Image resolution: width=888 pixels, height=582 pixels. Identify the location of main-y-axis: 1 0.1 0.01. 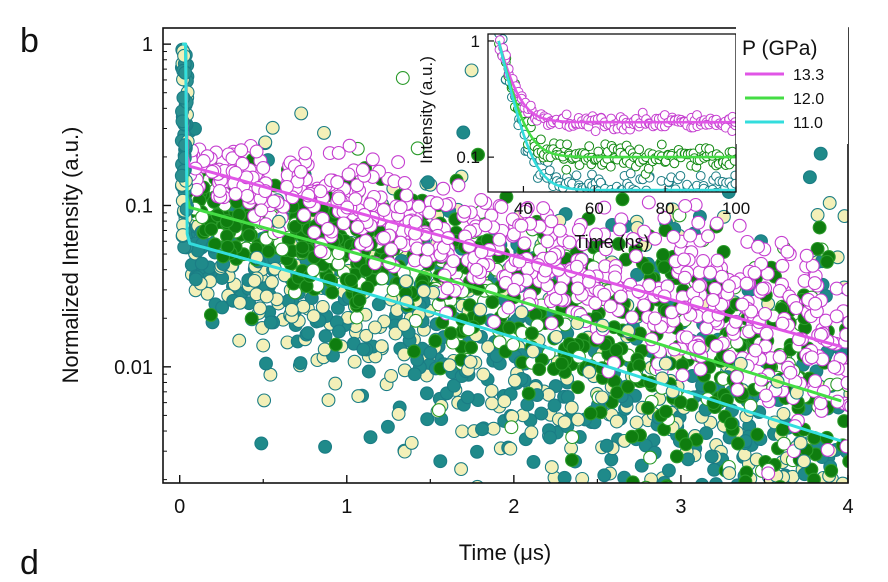
(142, 257).